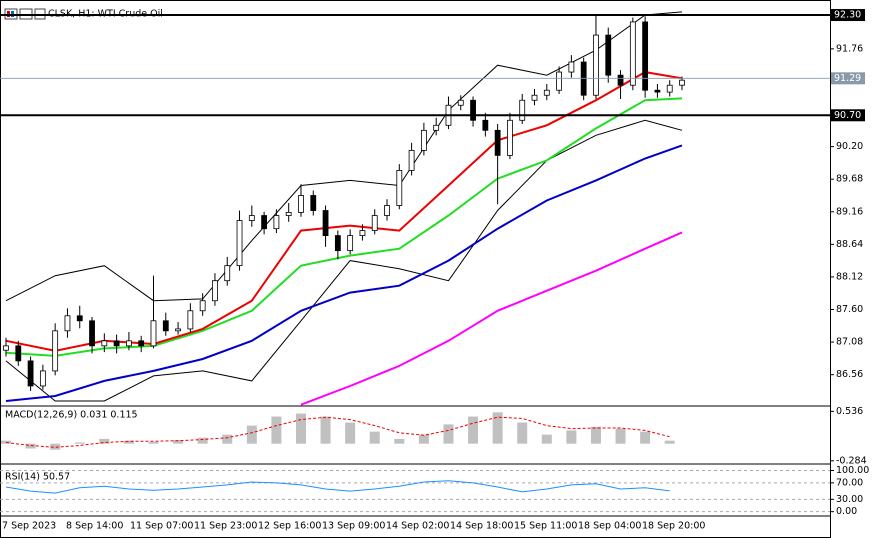 The height and width of the screenshot is (538, 874). I want to click on x-tick-label: 11 Sep 07:00, so click(161, 526).